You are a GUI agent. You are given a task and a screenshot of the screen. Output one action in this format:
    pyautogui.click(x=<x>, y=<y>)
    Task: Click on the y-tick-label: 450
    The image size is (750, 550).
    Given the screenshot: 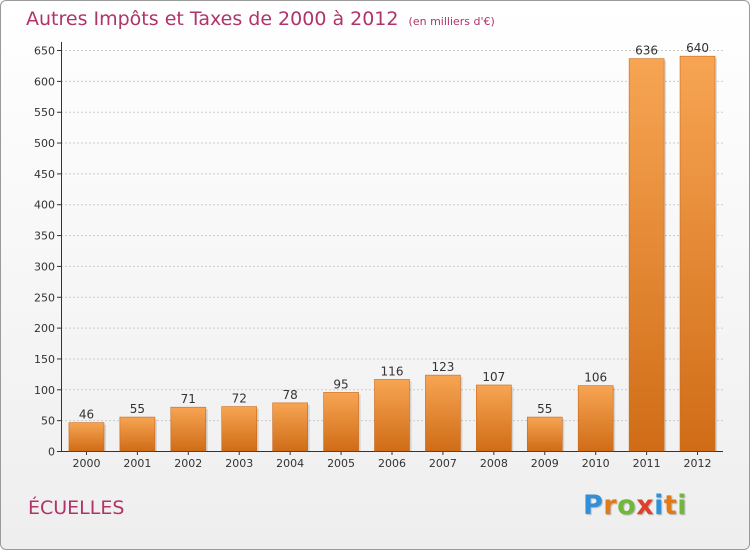 What is the action you would take?
    pyautogui.click(x=44, y=174)
    